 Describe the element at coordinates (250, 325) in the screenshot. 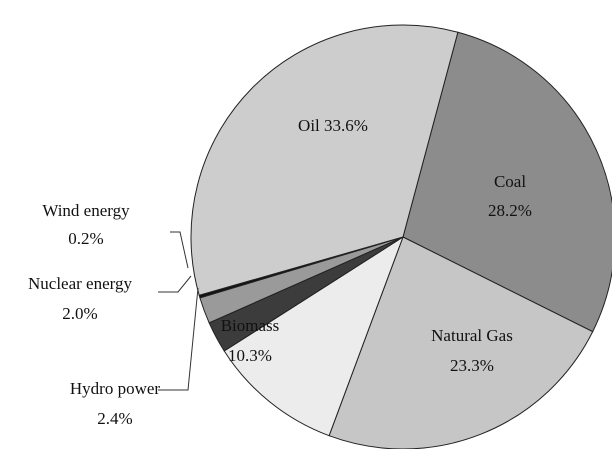

I see `category-label: Biomass` at that location.